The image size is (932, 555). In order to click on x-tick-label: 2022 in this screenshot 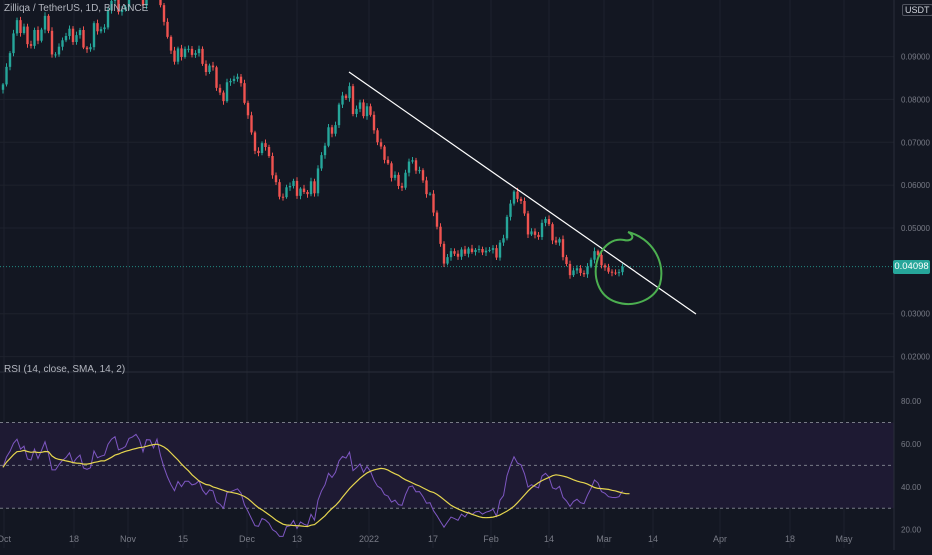, I will do `click(369, 539)`.